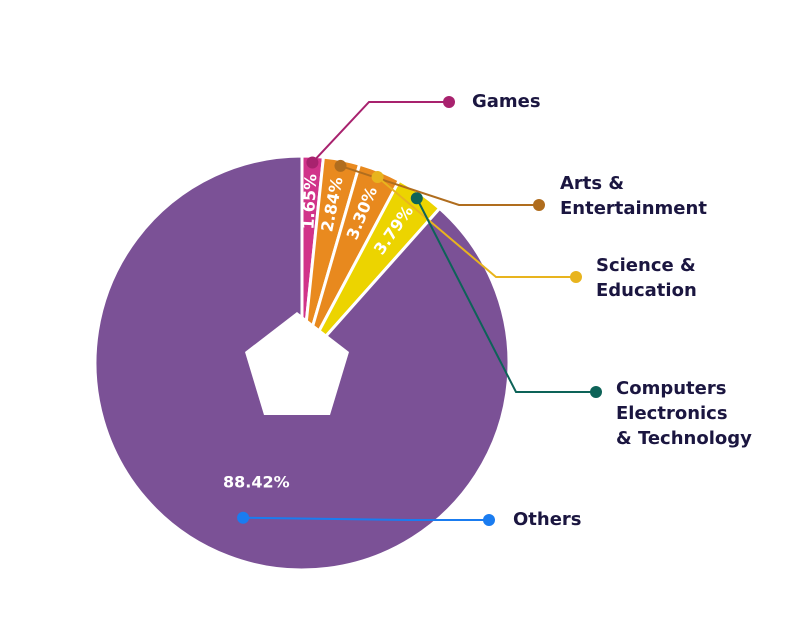 This screenshot has height=635, width=800. I want to click on value-label: 88.42%, so click(256, 481).